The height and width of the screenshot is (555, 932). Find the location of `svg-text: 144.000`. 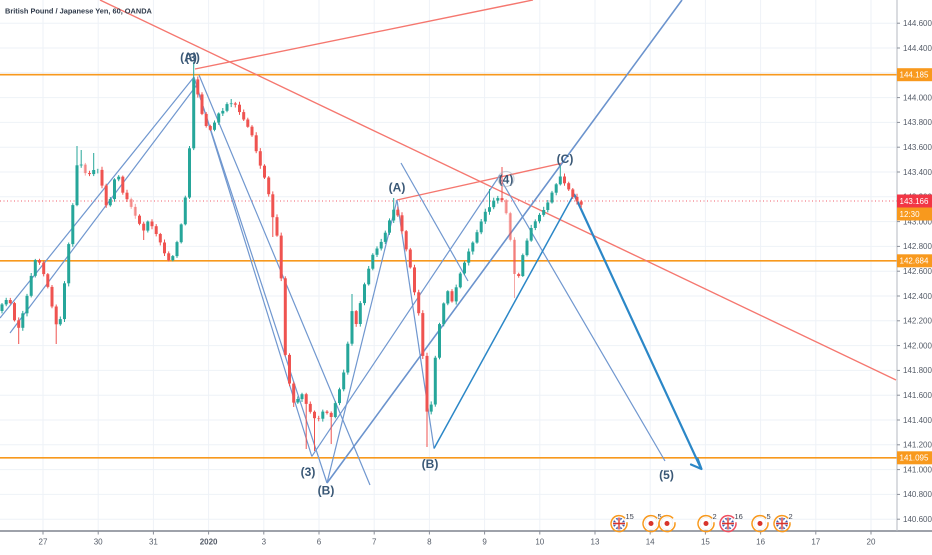

svg-text: 144.000 is located at coordinates (917, 97).